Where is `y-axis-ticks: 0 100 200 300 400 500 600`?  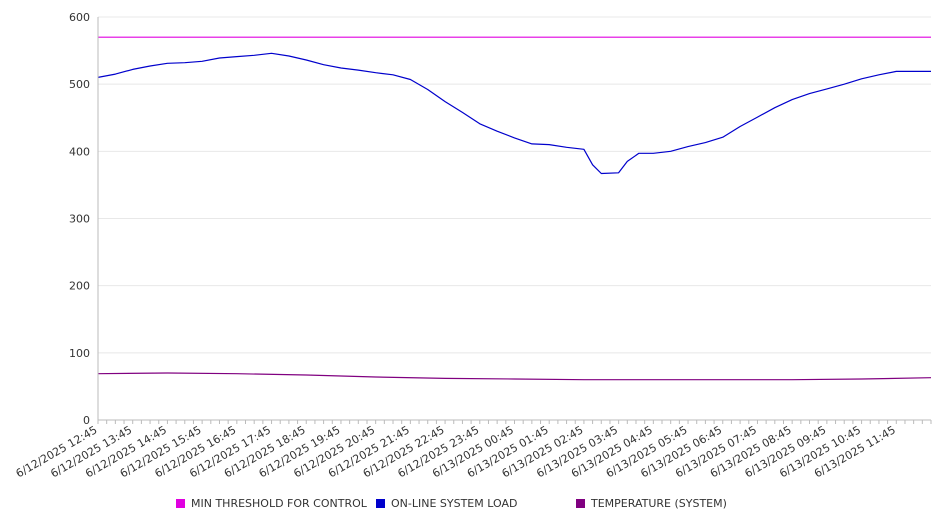
y-axis-ticks: 0 100 200 300 400 500 600 is located at coordinates (79, 219).